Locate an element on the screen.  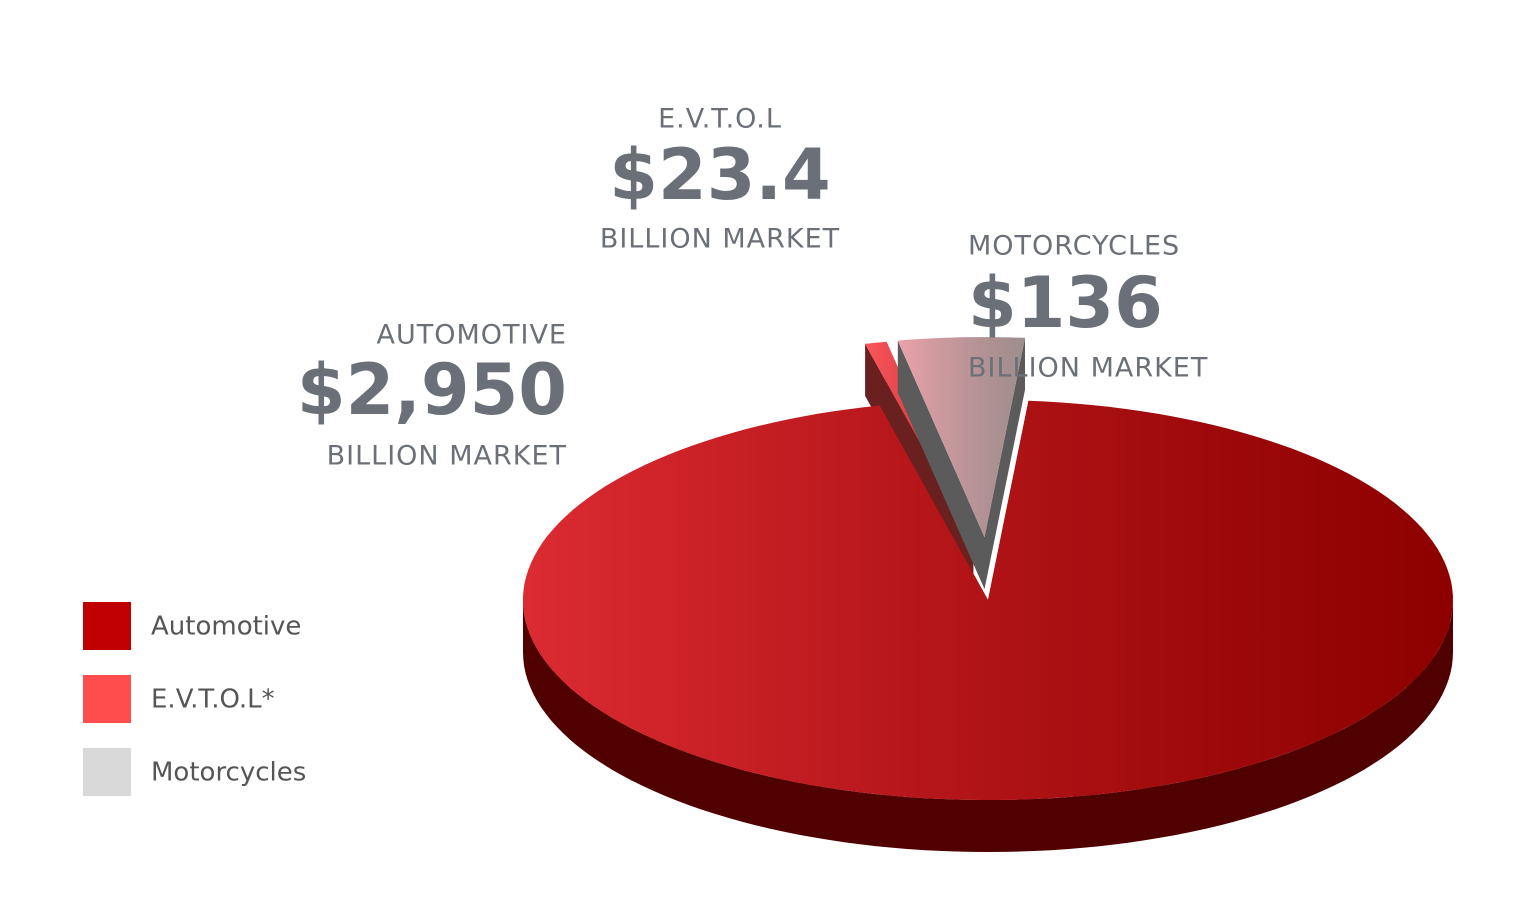
slice-label: AUTOMOTIVE is located at coordinates (471, 335).